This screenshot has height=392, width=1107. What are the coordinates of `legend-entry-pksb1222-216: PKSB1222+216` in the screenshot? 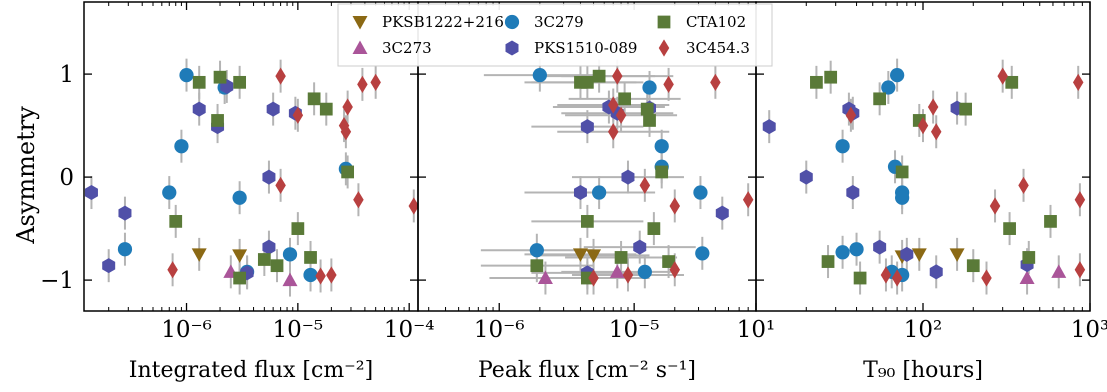 It's located at (428, 22).